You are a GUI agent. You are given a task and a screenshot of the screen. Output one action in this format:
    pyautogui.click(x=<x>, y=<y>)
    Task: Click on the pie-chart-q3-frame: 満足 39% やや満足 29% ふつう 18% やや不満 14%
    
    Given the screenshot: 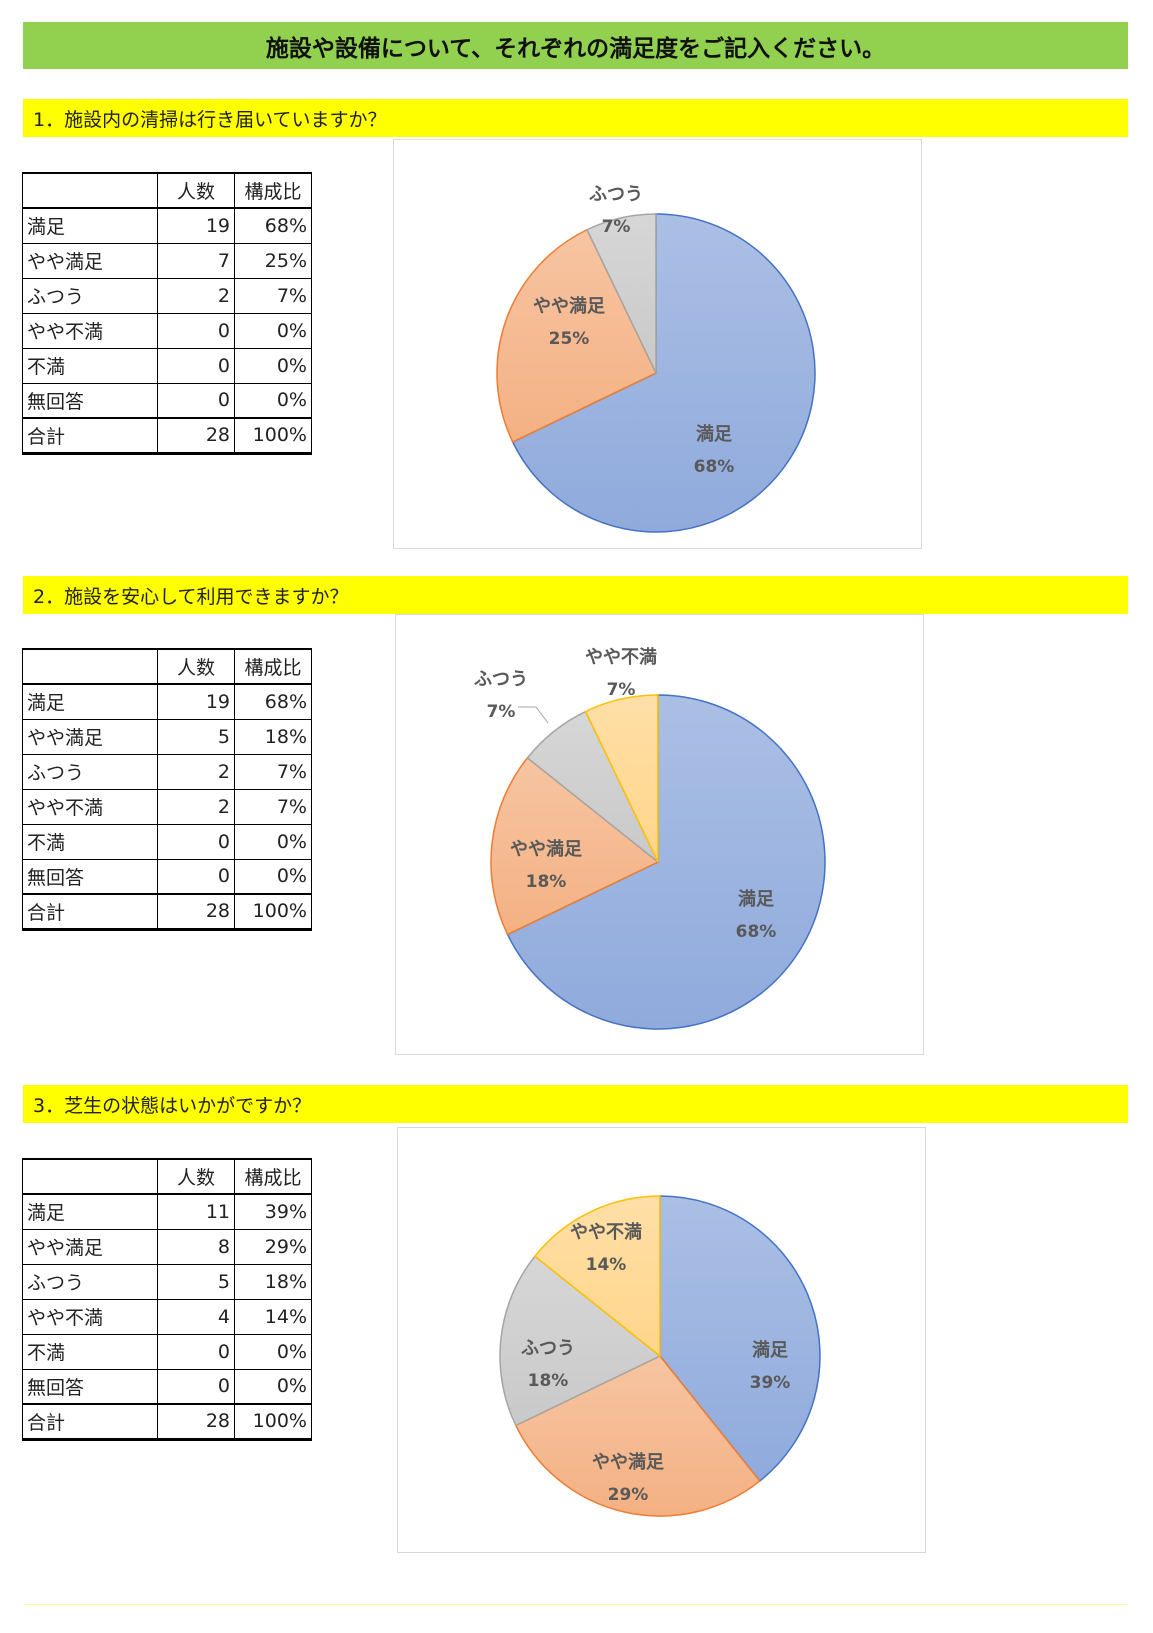 What is the action you would take?
    pyautogui.click(x=661, y=1340)
    